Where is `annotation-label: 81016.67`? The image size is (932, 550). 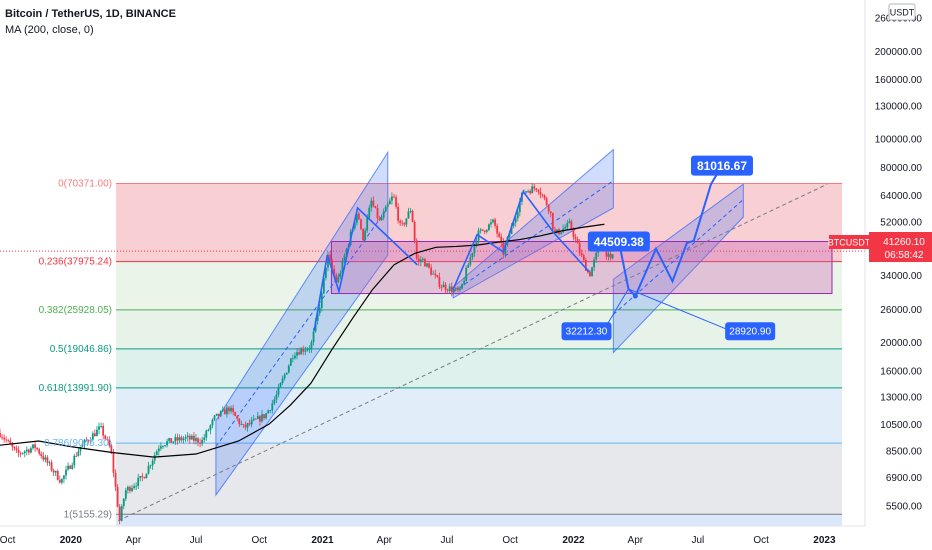 annotation-label: 81016.67 is located at coordinates (721, 165).